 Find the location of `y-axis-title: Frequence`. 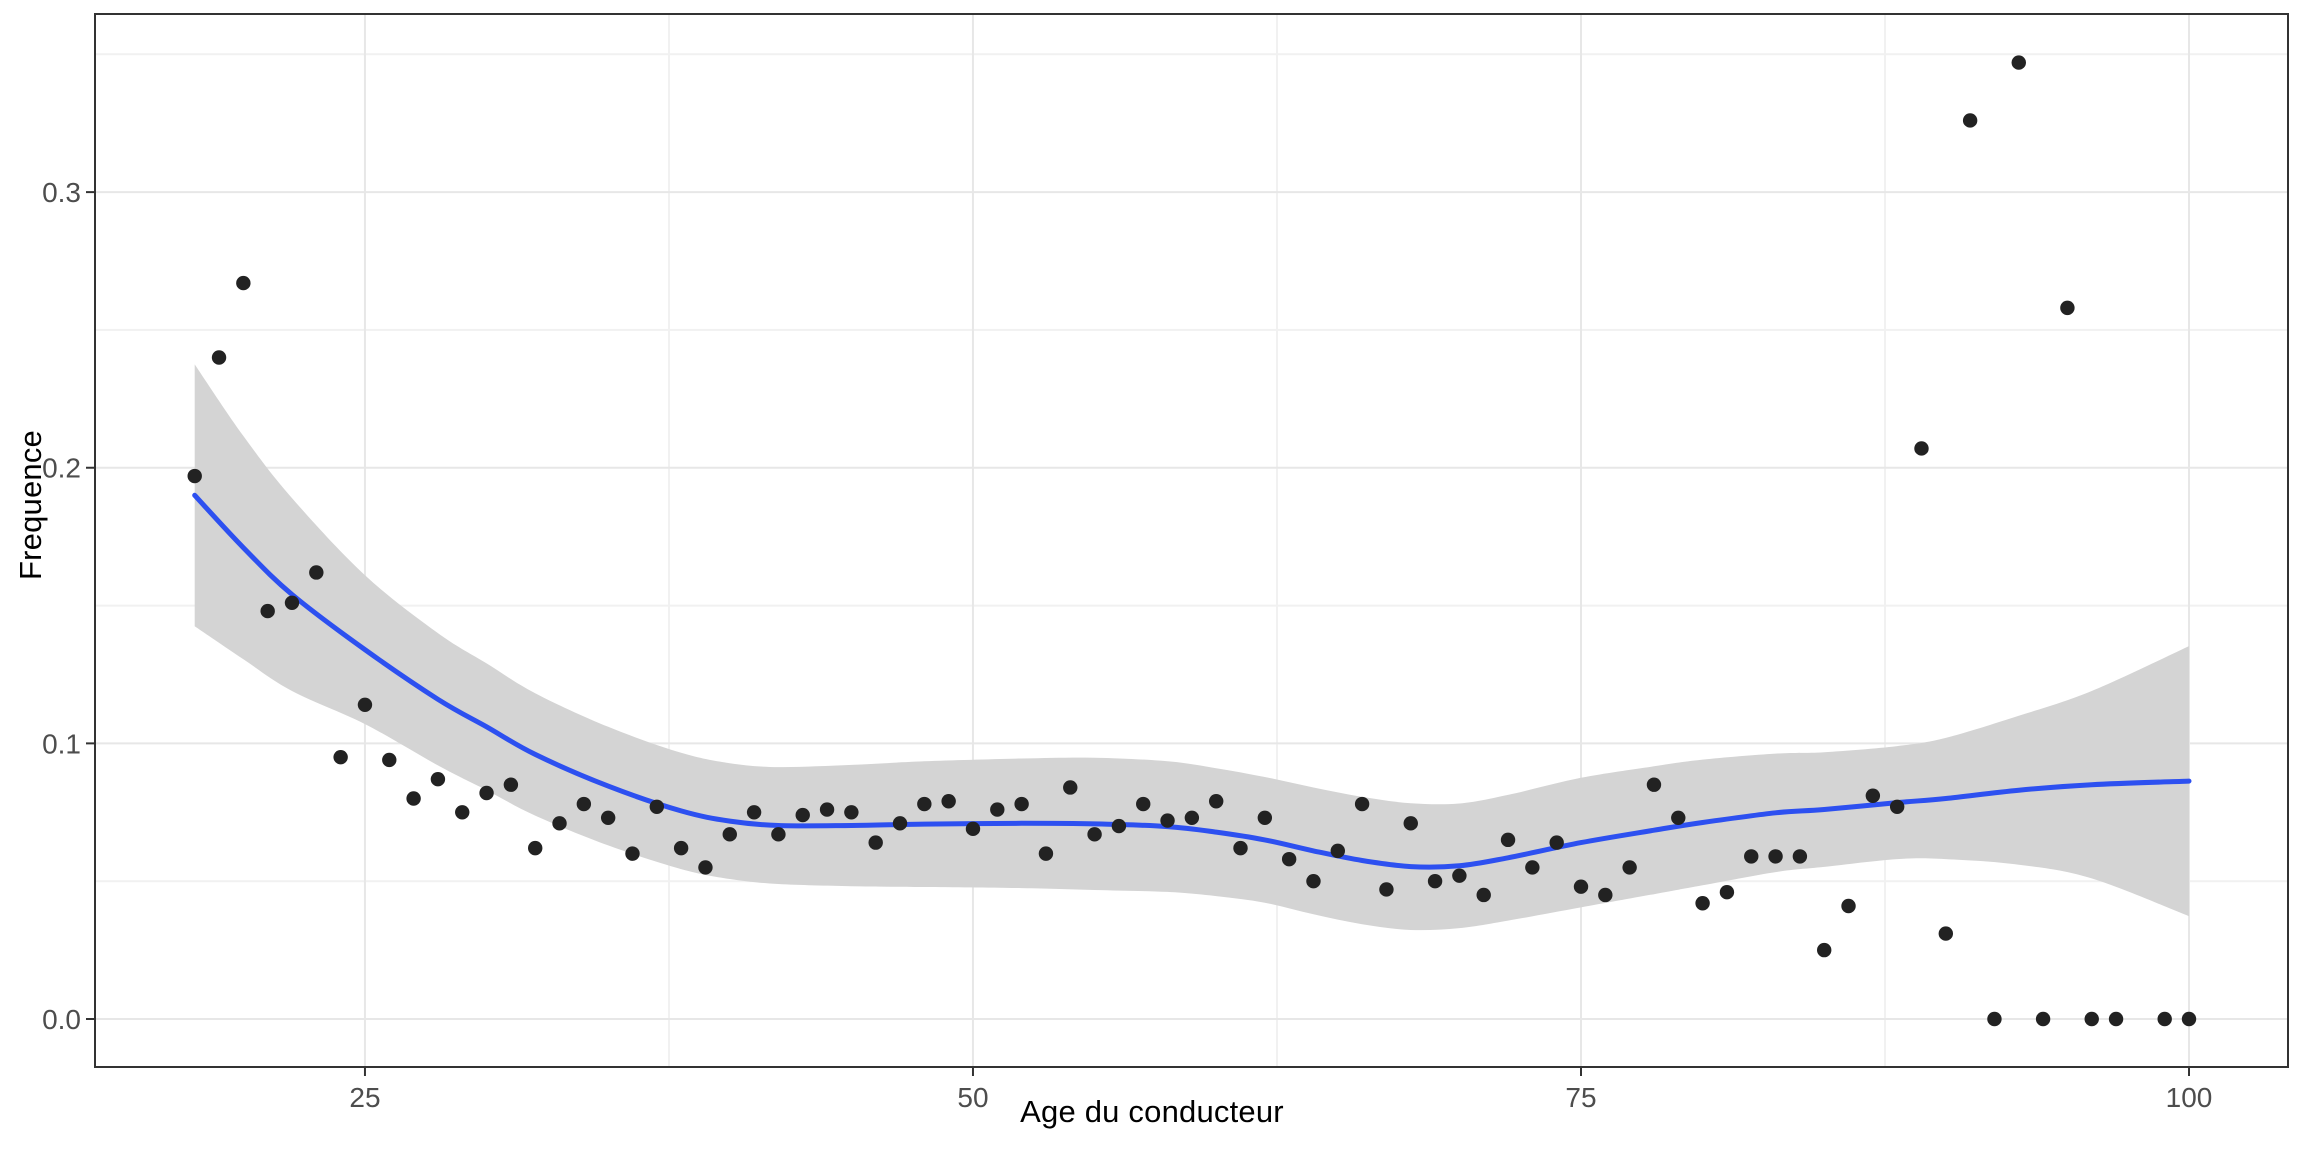

y-axis-title: Frequence is located at coordinates (30, 505).